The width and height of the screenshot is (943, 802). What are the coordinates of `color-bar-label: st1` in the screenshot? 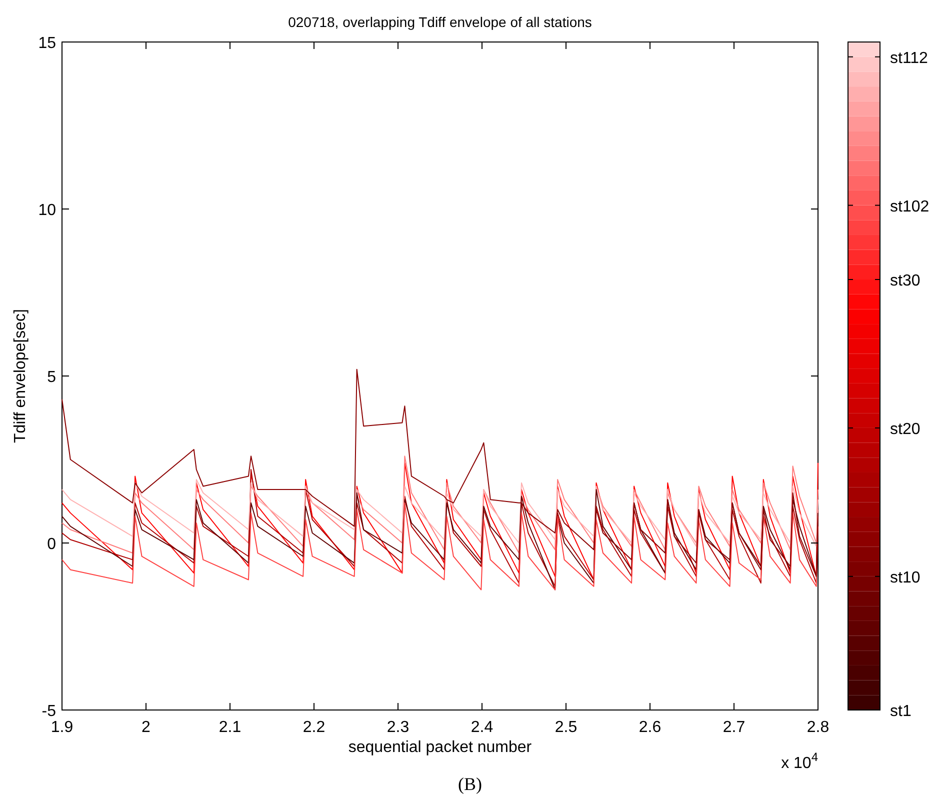 It's located at (901, 711).